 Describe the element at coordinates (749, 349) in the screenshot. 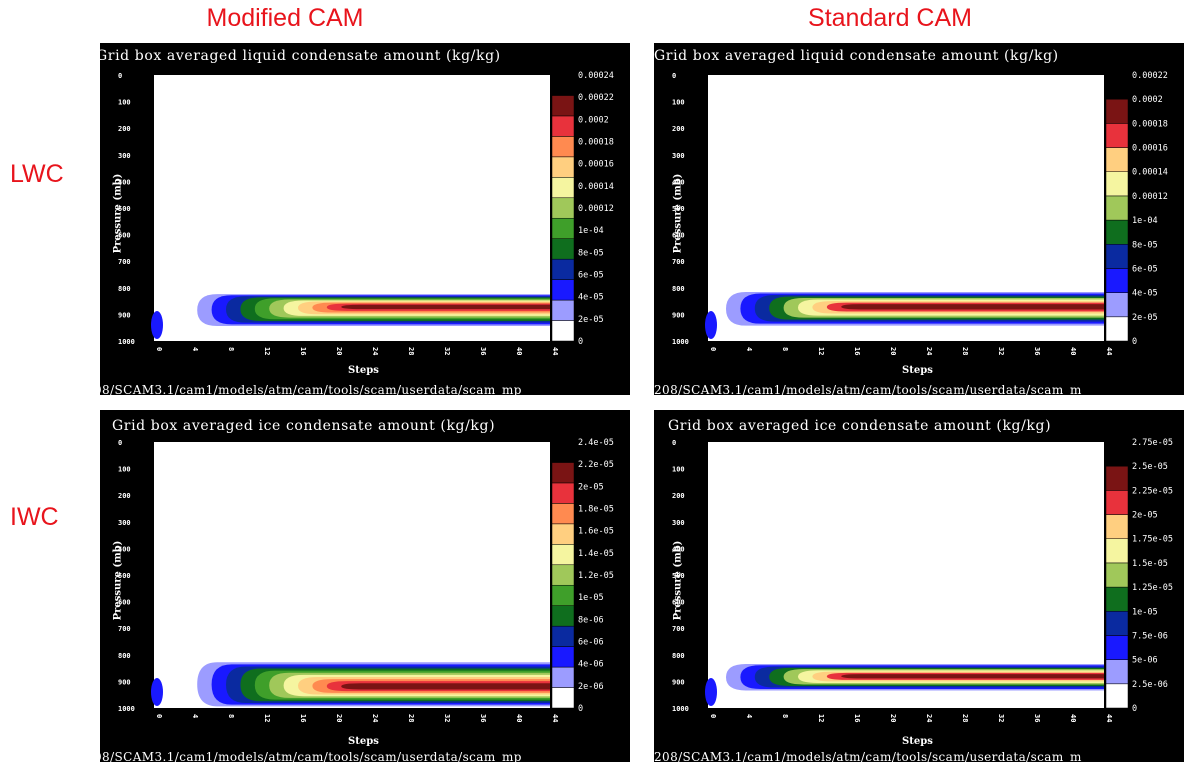

I see `x-tick-label: 4` at that location.